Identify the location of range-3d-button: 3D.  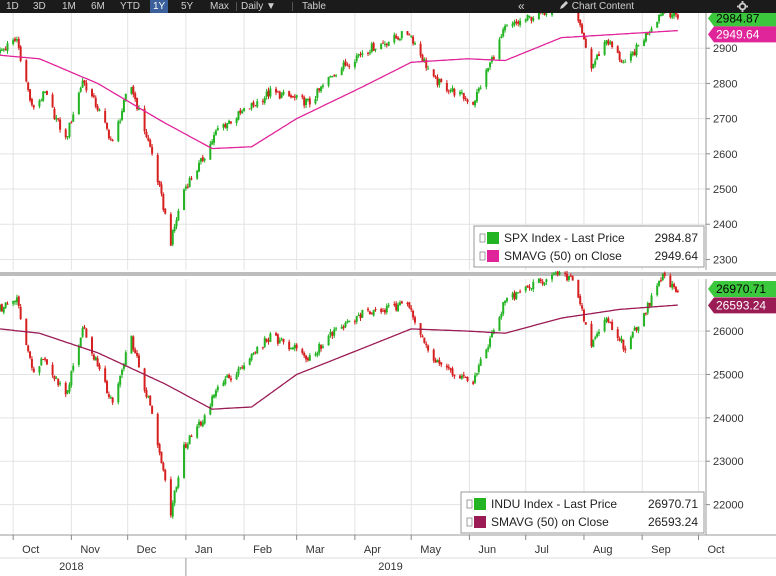
(39, 6).